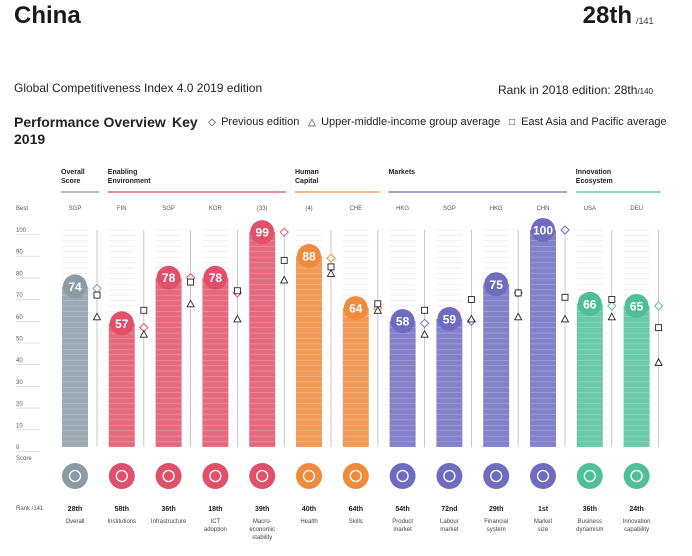 This screenshot has height=556, width=692. What do you see at coordinates (449, 522) in the screenshot?
I see `category-label: Labour` at bounding box center [449, 522].